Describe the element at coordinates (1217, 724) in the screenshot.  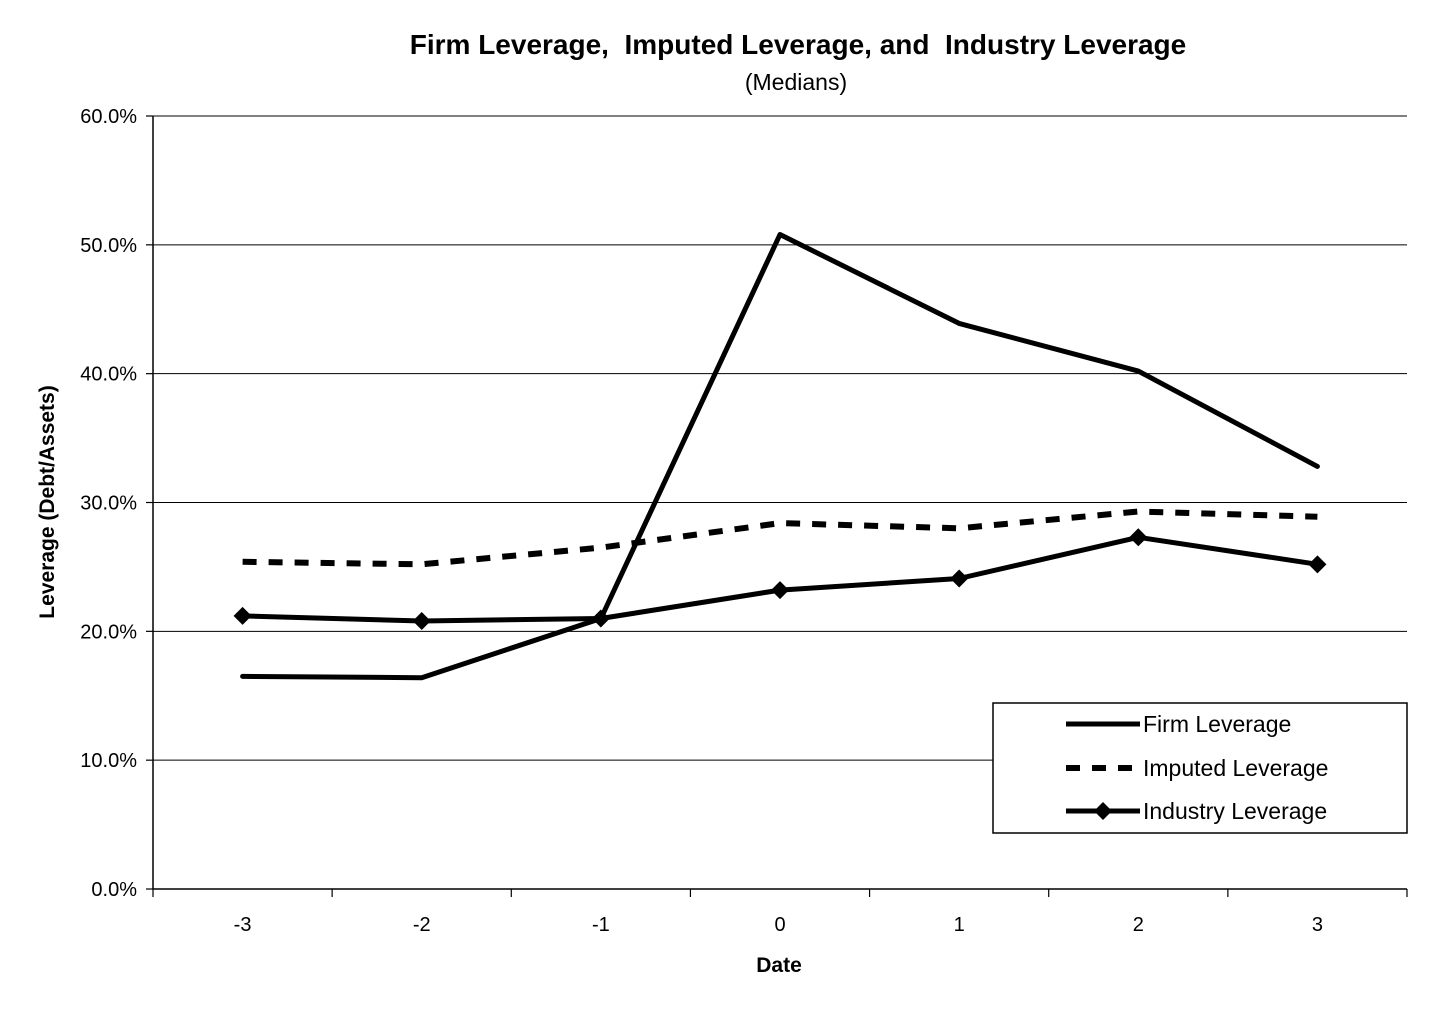
I see `legend-label-firm-leverage: Firm Leverage` at that location.